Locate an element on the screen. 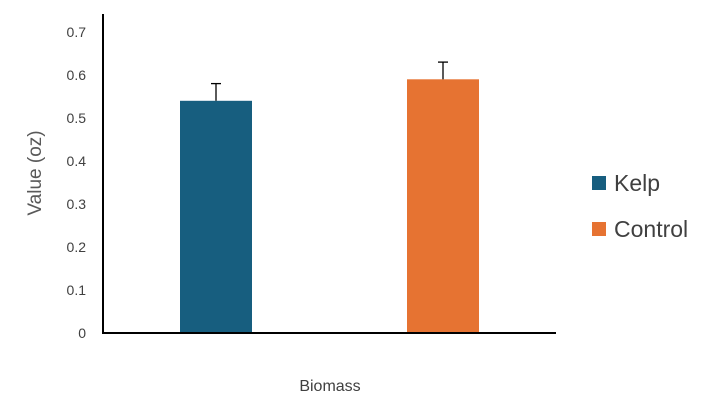 The image size is (716, 414). y-tick-label: 0.1 is located at coordinates (77, 290).